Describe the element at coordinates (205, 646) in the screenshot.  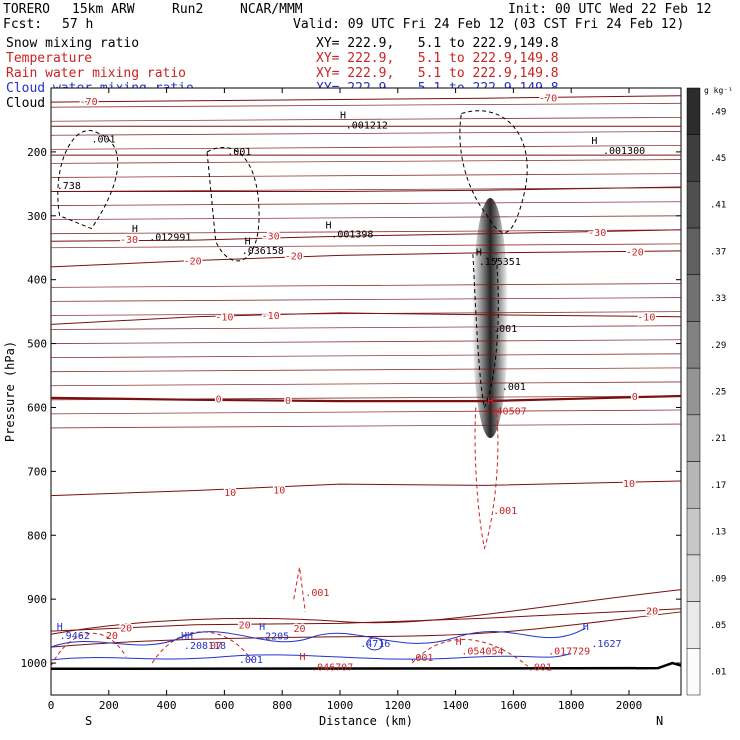
I see `annotation-24: .208118` at that location.